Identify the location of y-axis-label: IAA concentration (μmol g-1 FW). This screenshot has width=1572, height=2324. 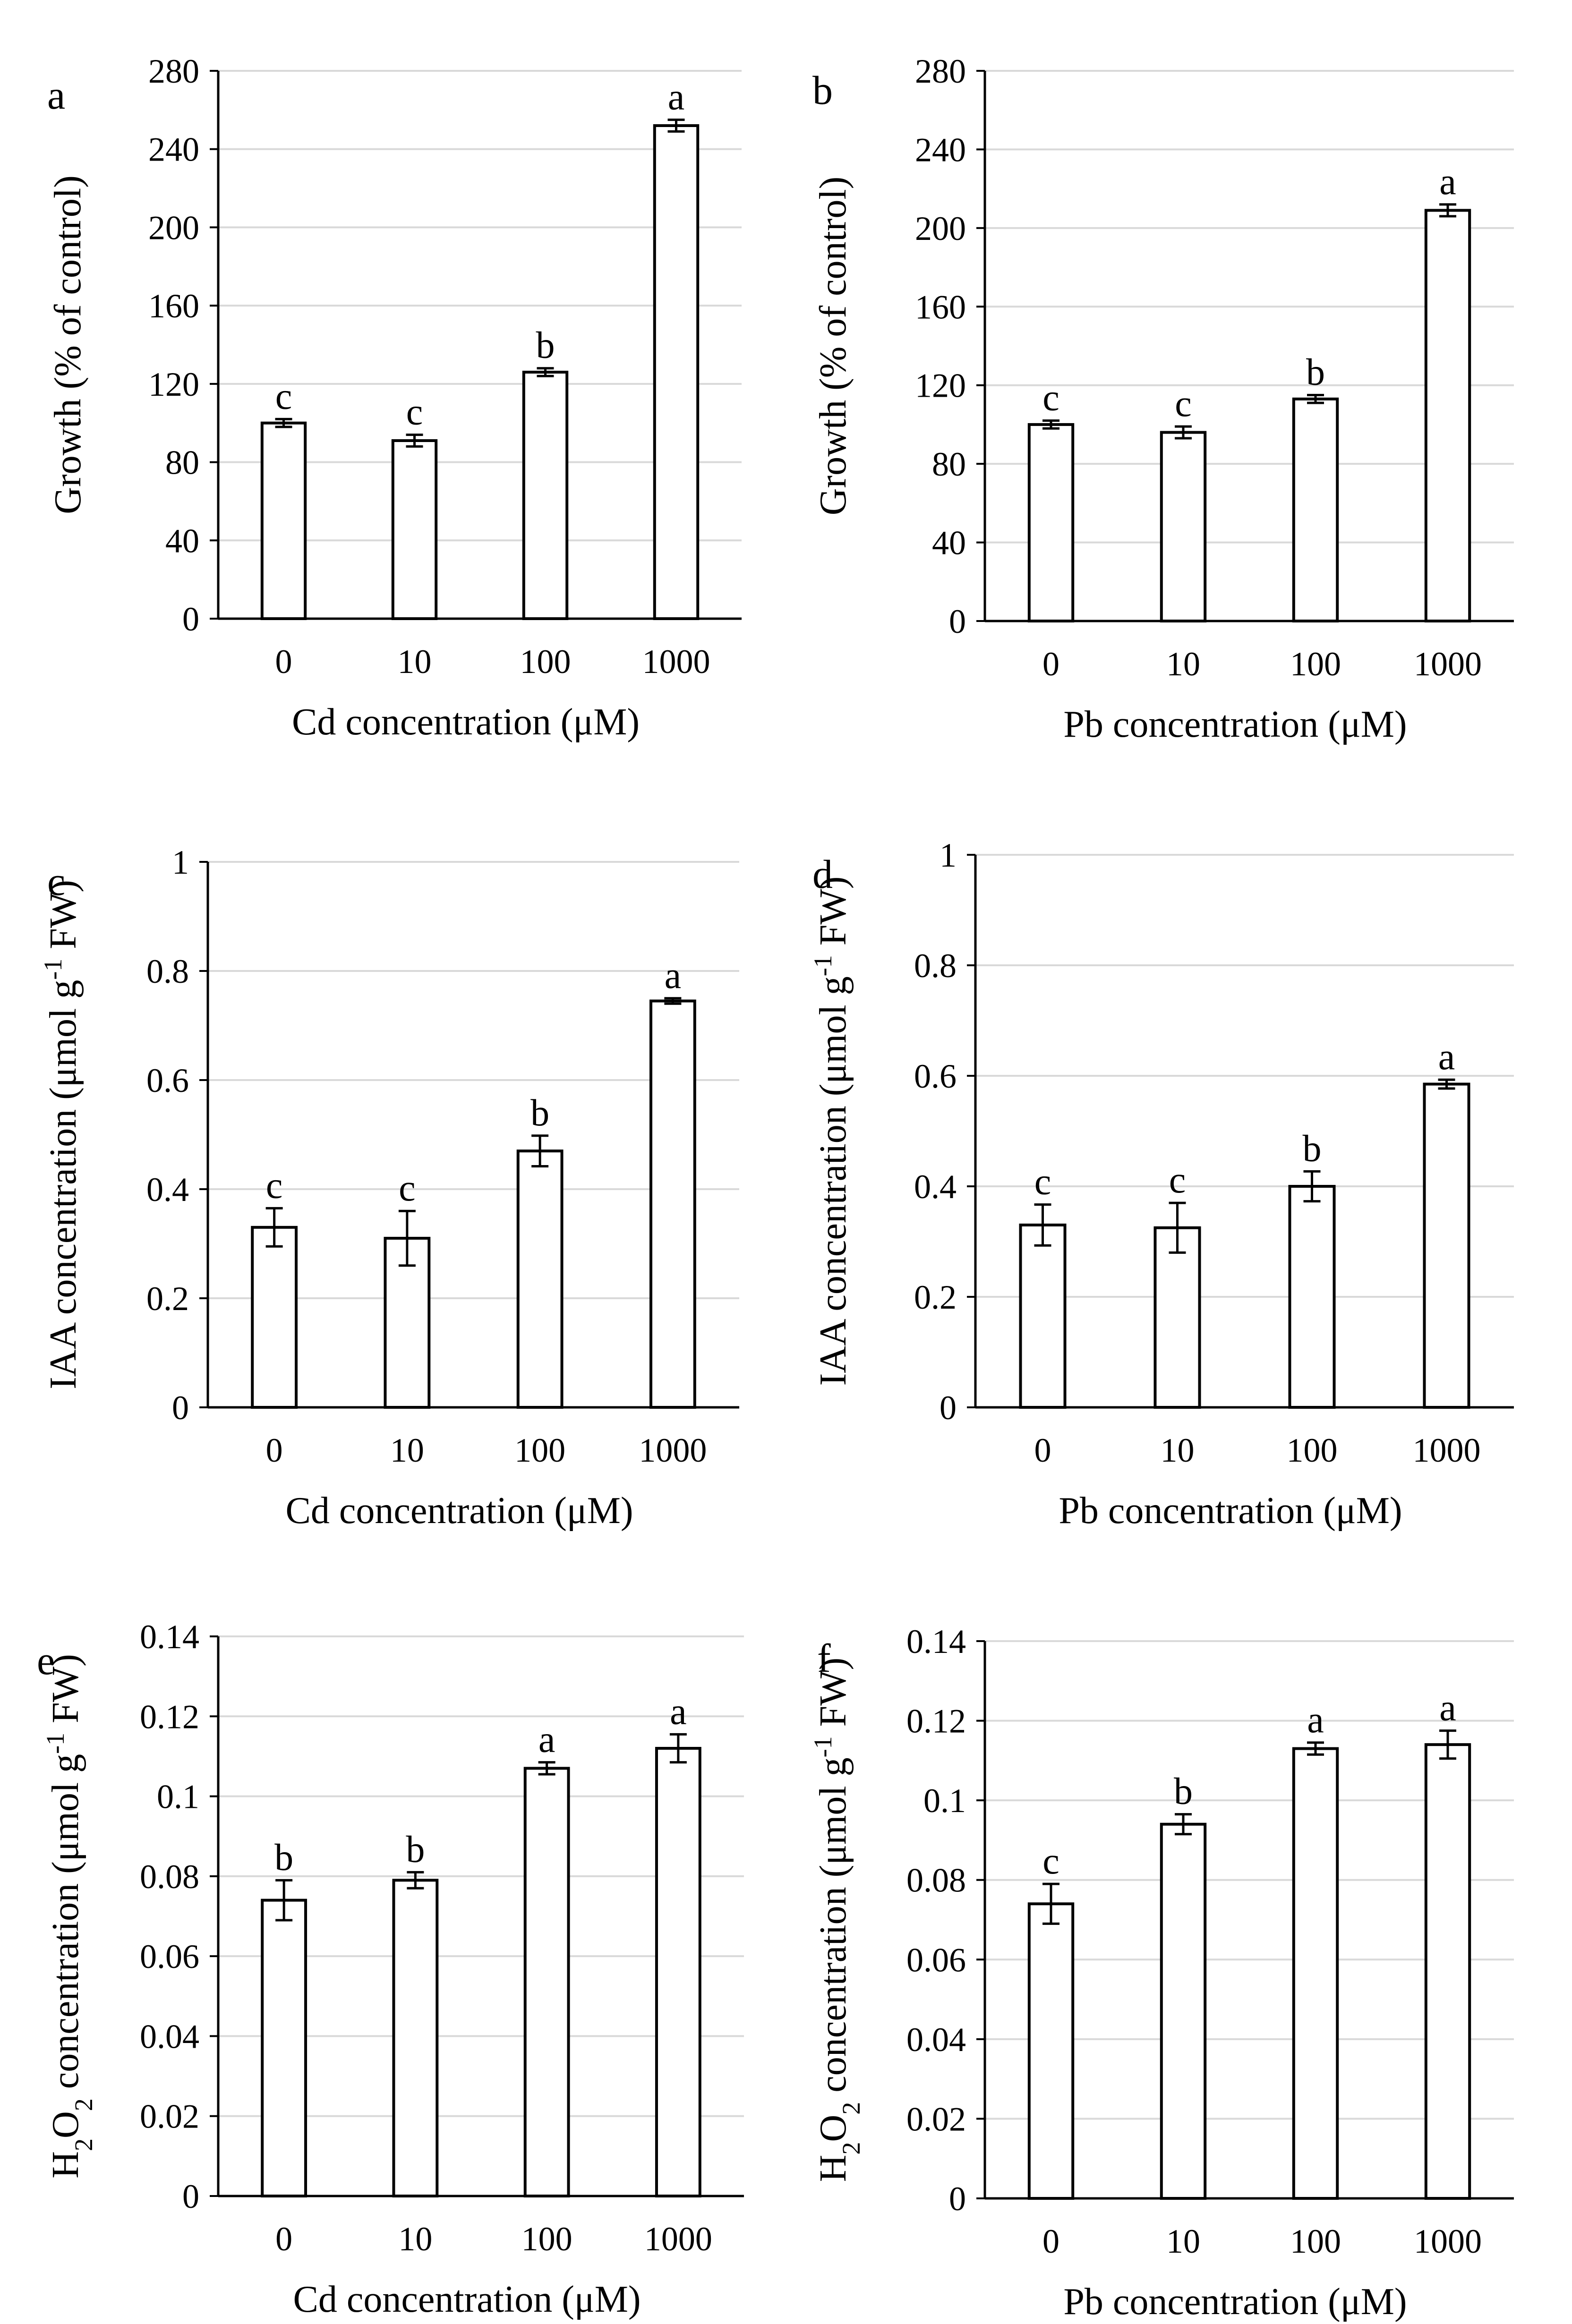
(831, 1132).